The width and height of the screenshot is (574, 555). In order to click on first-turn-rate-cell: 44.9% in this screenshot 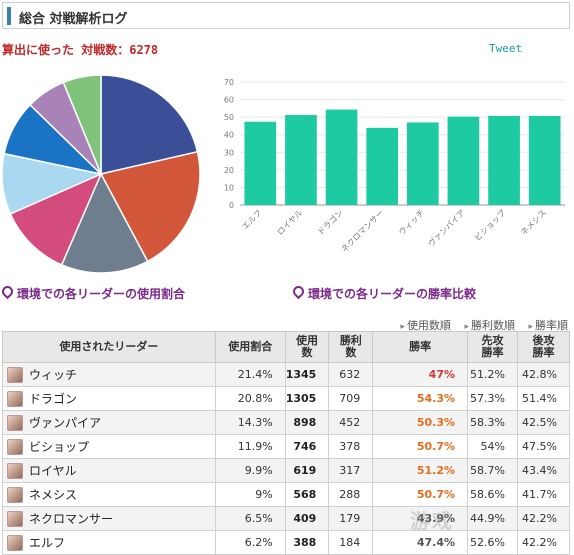, I will do `click(492, 518)`.